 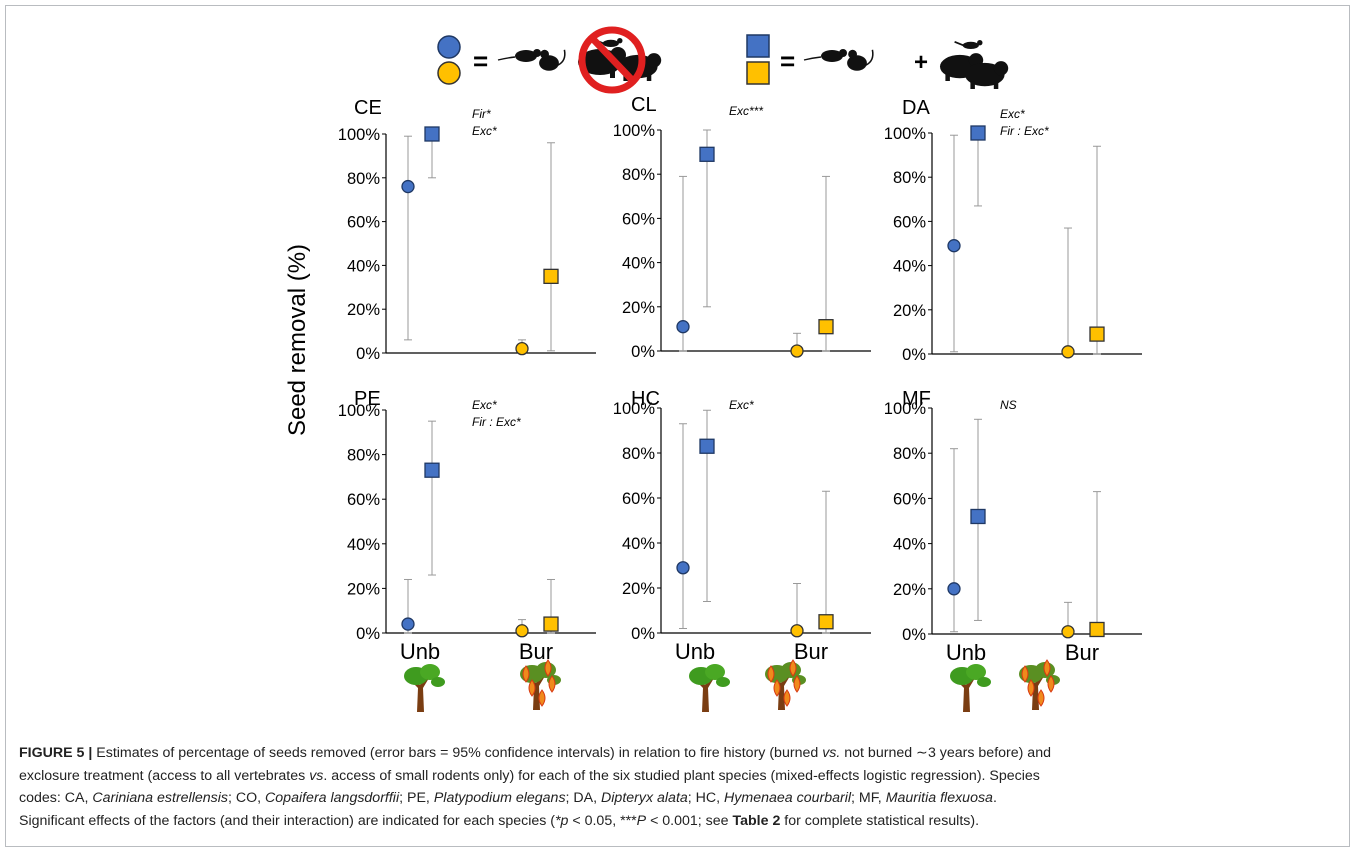 What do you see at coordinates (449, 73) in the screenshot?
I see `legend-circle-burned` at bounding box center [449, 73].